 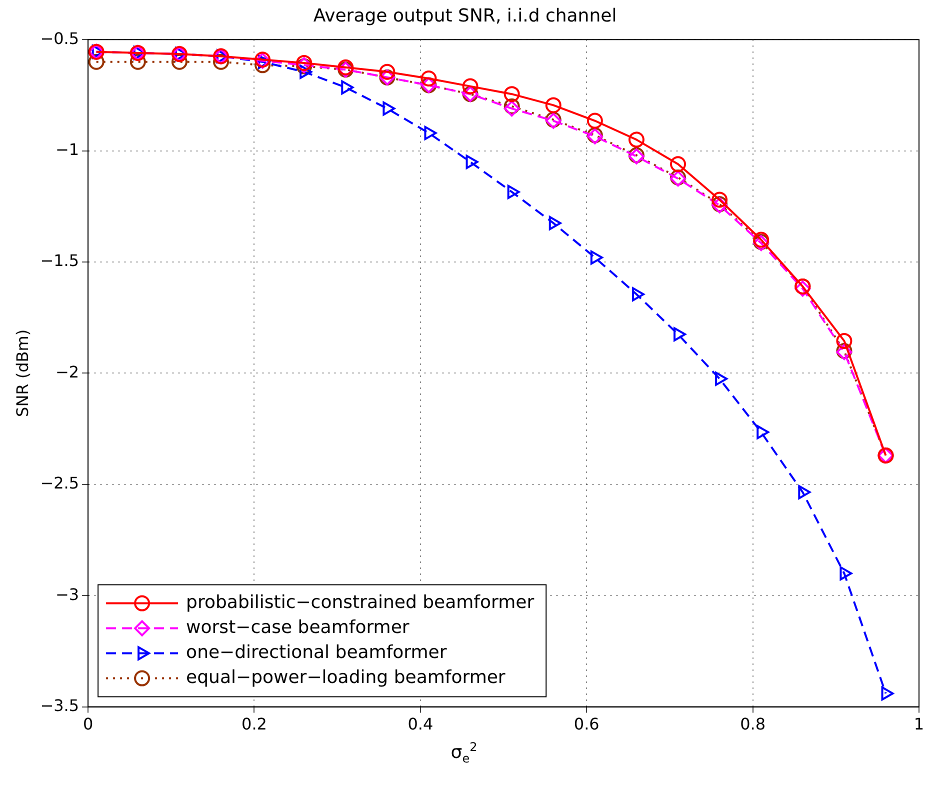 What do you see at coordinates (346, 677) in the screenshot?
I see `legend-label: equal−power−loading beamformer` at bounding box center [346, 677].